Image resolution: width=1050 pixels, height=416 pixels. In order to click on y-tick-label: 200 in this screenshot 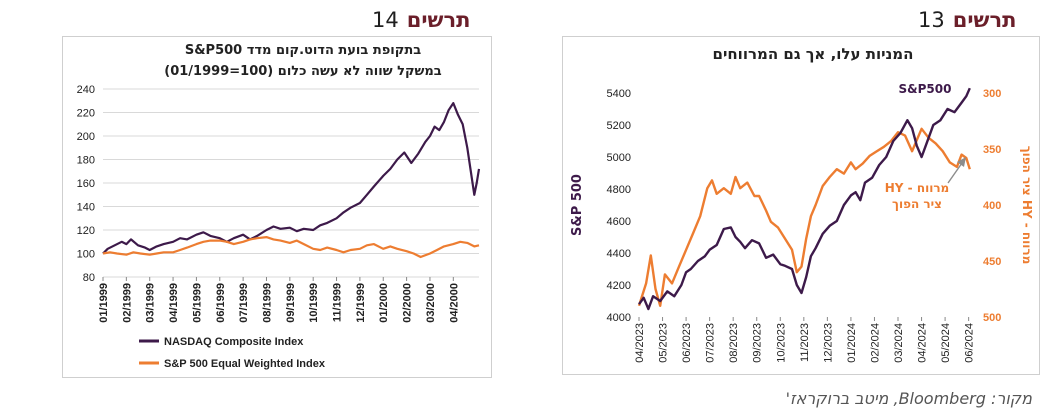, I will do `click(86, 137)`.